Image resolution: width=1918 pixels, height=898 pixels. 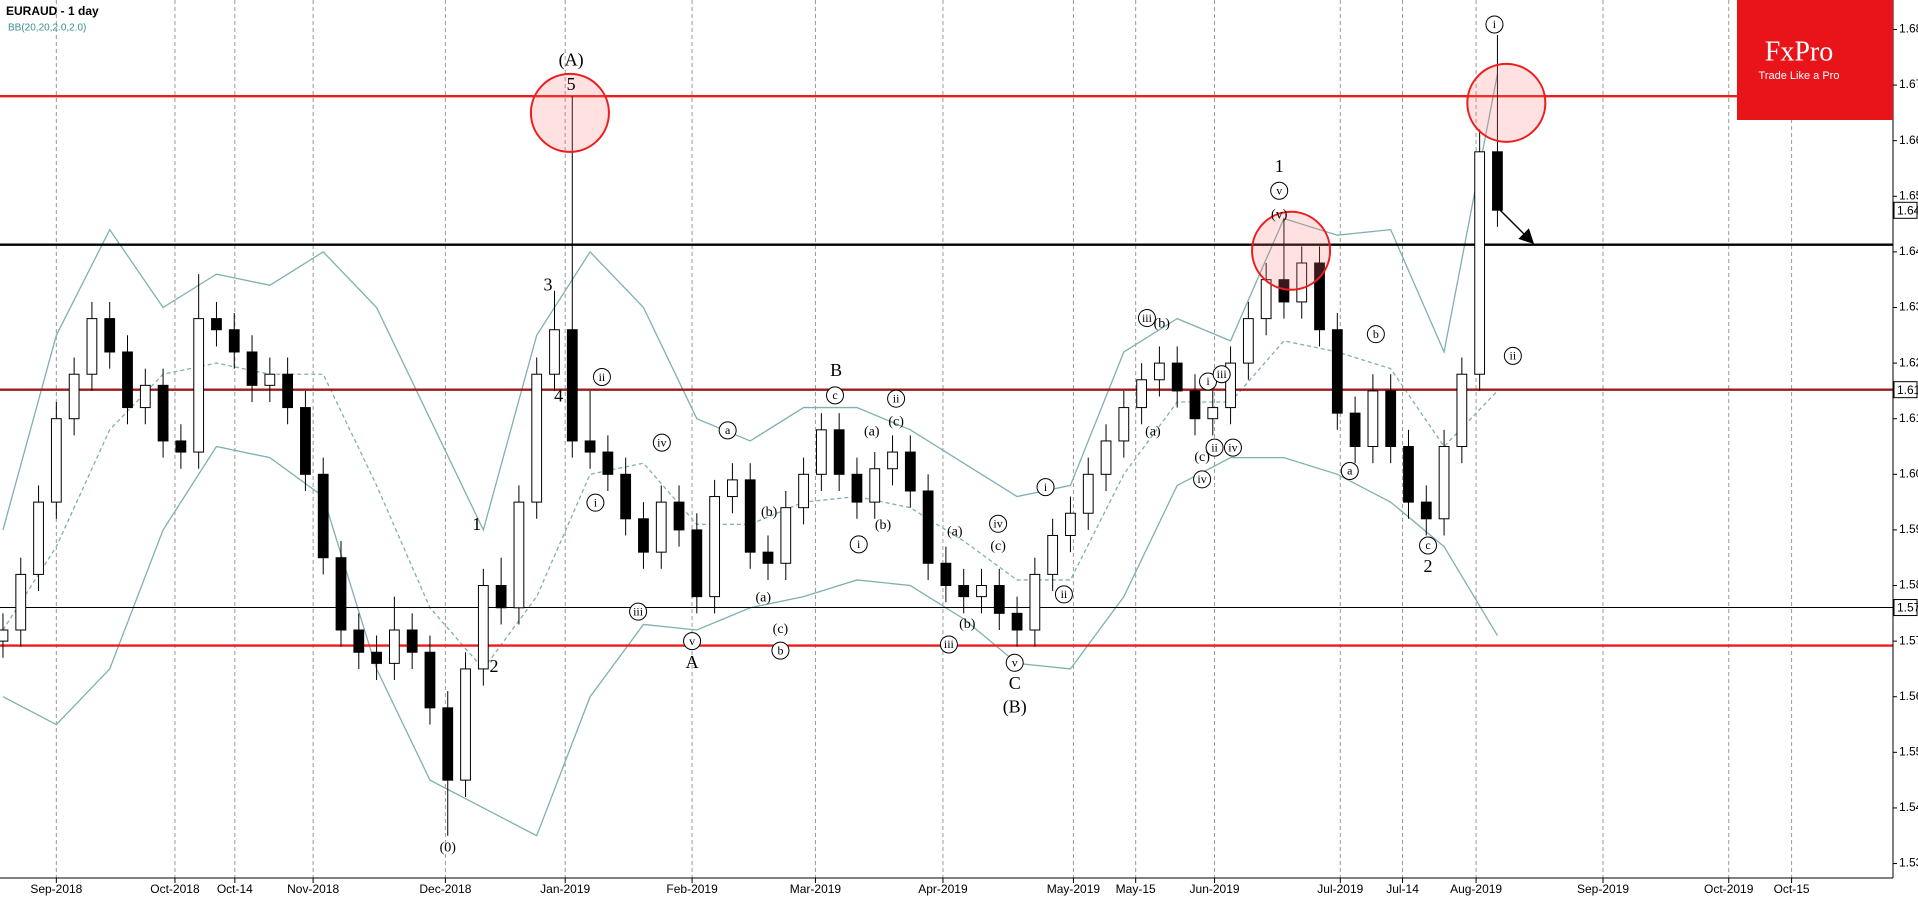 What do you see at coordinates (1908, 696) in the screenshot?
I see `y-tick-label: 1.56000` at bounding box center [1908, 696].